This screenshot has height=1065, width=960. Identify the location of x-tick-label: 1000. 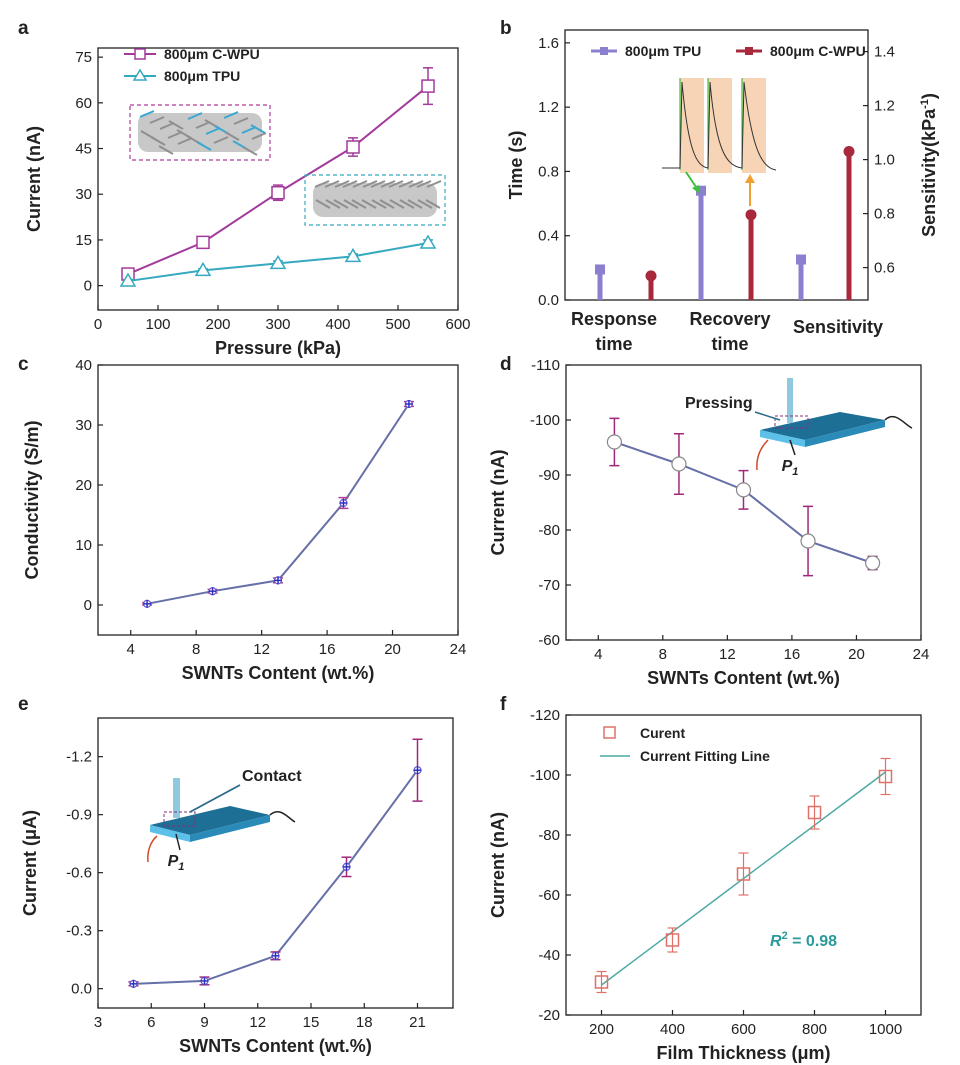
(885, 1029).